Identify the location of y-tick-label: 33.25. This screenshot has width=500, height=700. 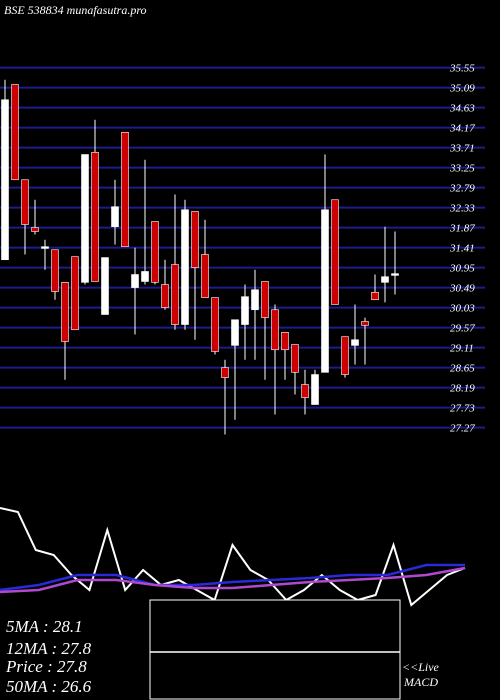
(462, 169).